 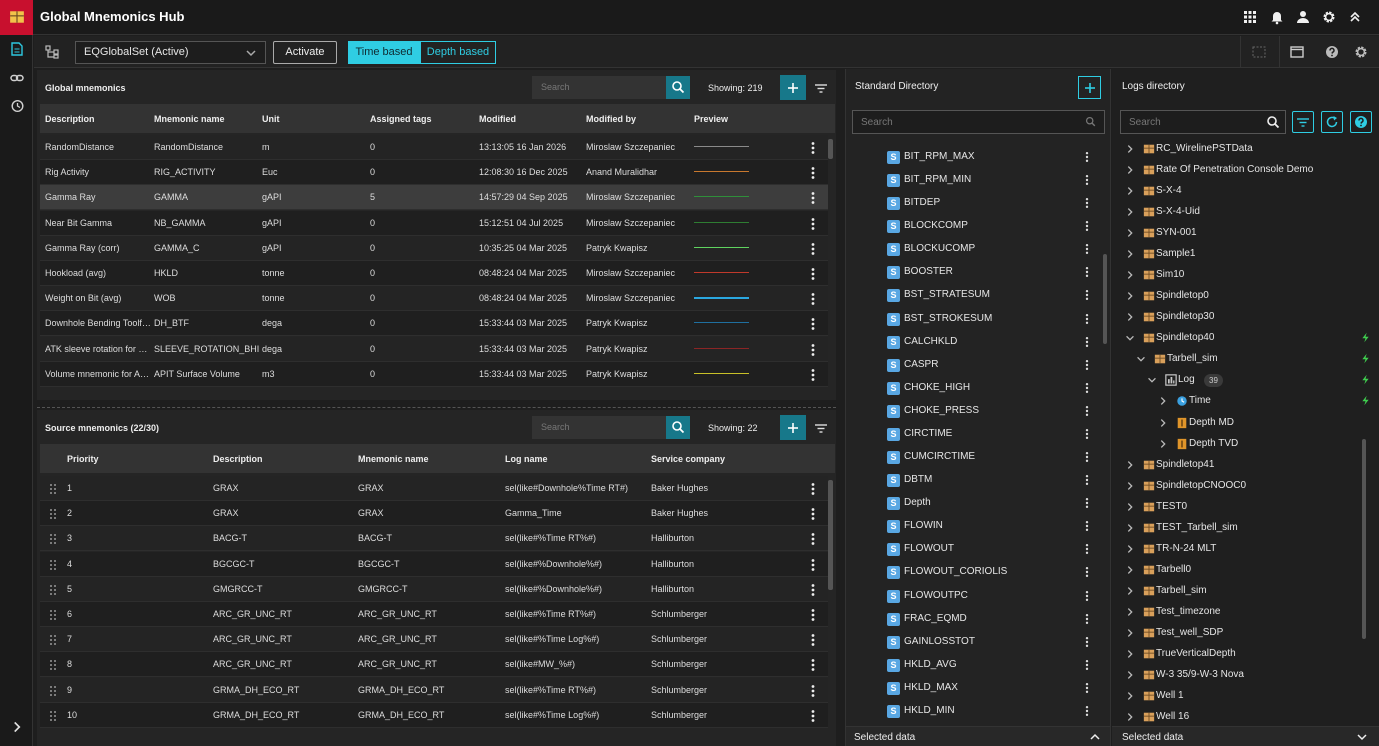 What do you see at coordinates (80, 147) in the screenshot?
I see `cell: RandomDistance` at bounding box center [80, 147].